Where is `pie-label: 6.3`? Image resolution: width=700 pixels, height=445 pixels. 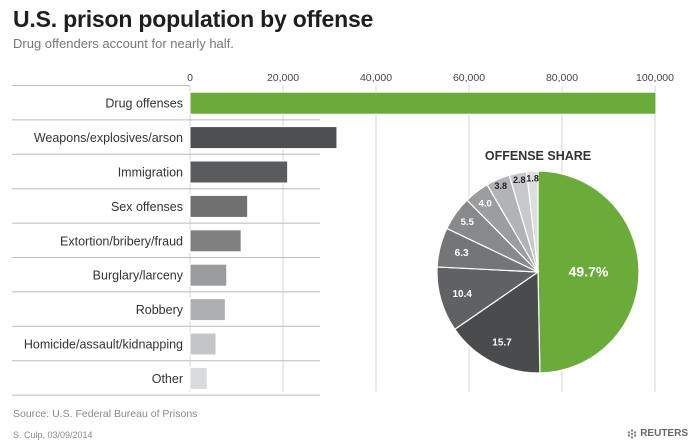
pie-label: 6.3 is located at coordinates (462, 253).